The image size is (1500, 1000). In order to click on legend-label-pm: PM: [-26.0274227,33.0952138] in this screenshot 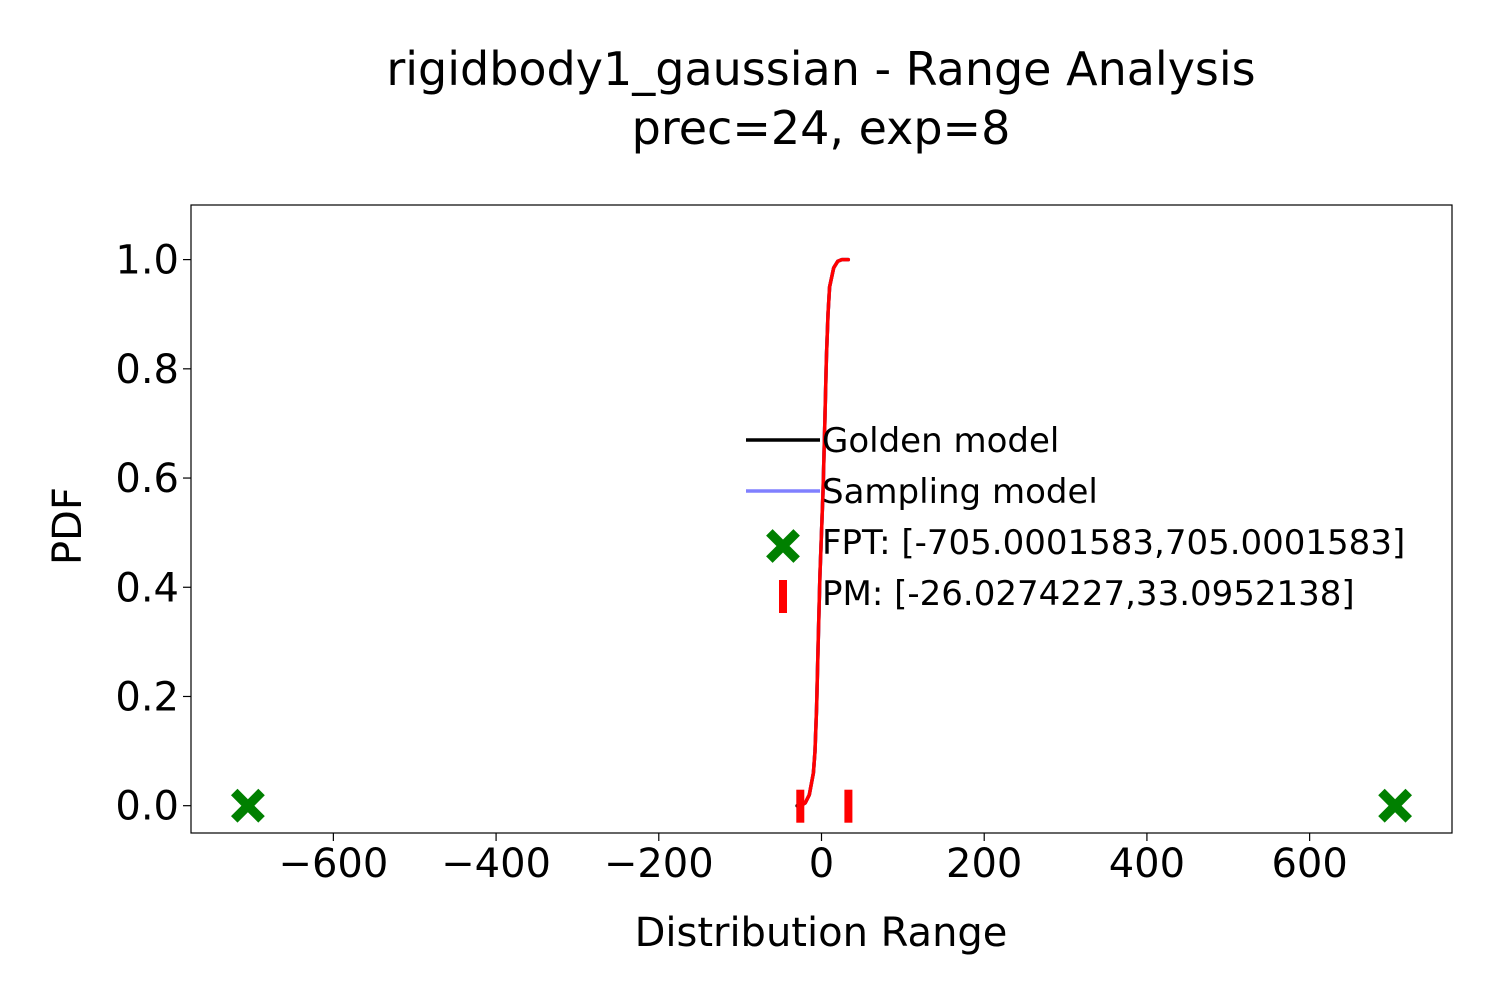, I will do `click(1088, 594)`.